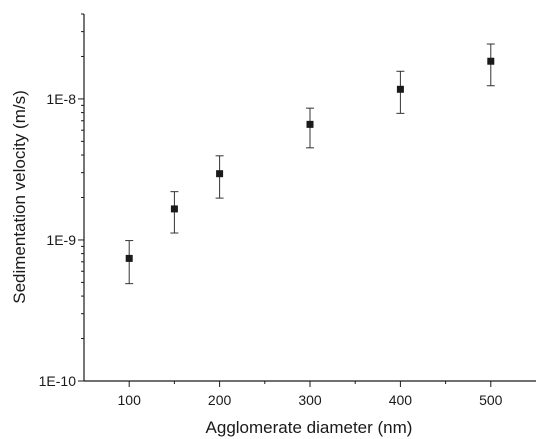 This screenshot has width=538, height=439. What do you see at coordinates (61, 201) in the screenshot?
I see `y-axis-ticks: 1E-10 1E-9 1E-8` at bounding box center [61, 201].